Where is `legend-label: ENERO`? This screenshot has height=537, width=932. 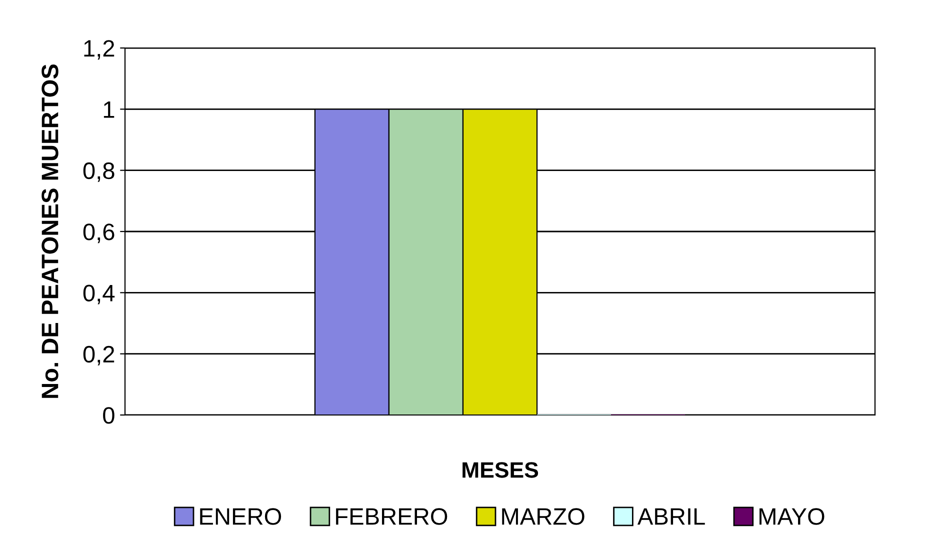 legend-label: ENERO is located at coordinates (241, 516).